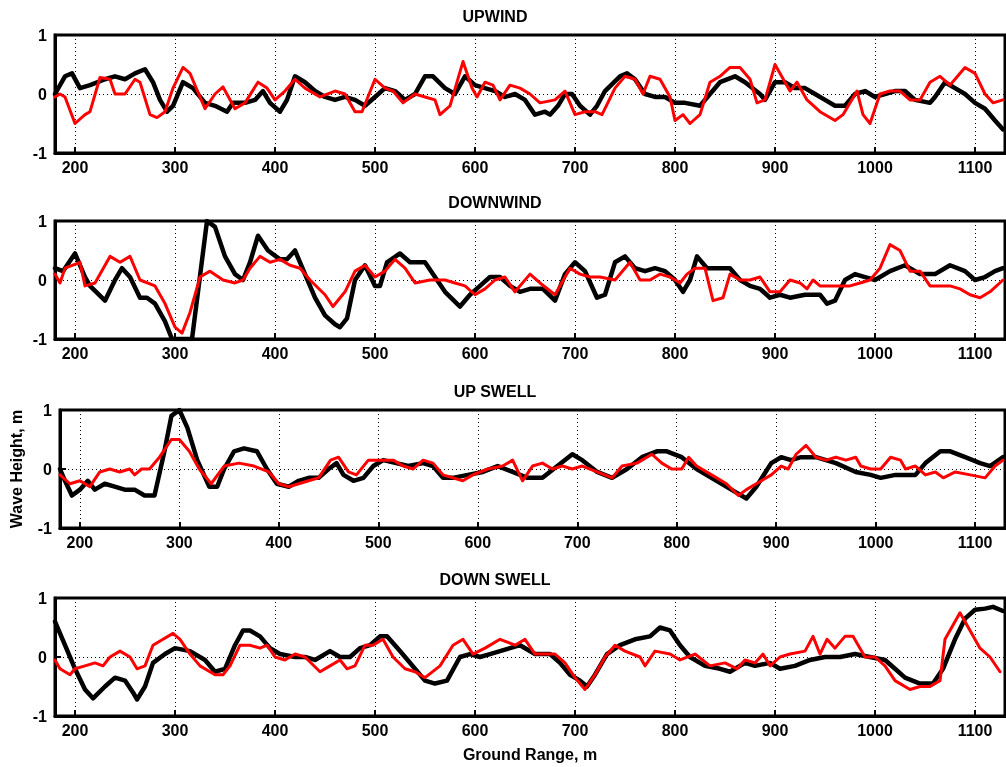 This screenshot has height=767, width=1006. Describe the element at coordinates (495, 16) in the screenshot. I see `chart-title: UPWIND` at that location.